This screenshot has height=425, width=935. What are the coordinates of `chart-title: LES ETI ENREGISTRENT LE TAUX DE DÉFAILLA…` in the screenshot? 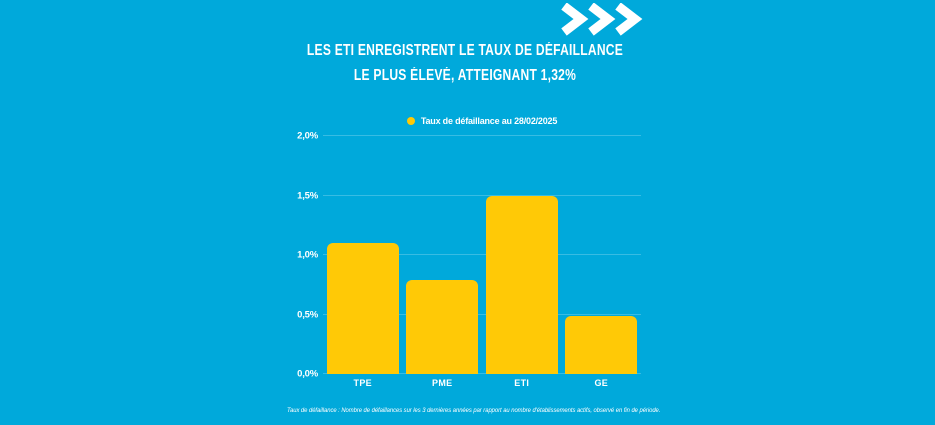 It's located at (465, 63).